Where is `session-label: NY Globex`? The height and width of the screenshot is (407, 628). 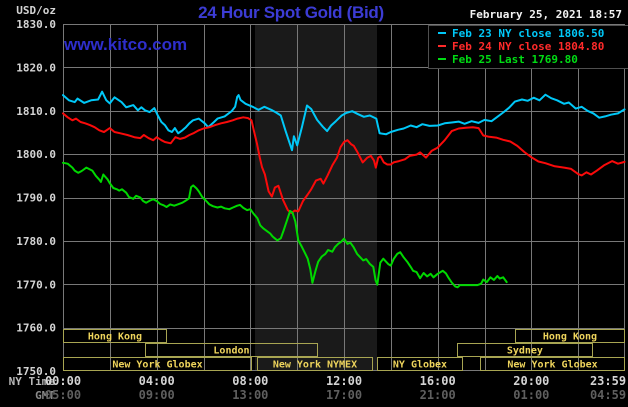
session-label: NY Globex is located at coordinates (420, 365).